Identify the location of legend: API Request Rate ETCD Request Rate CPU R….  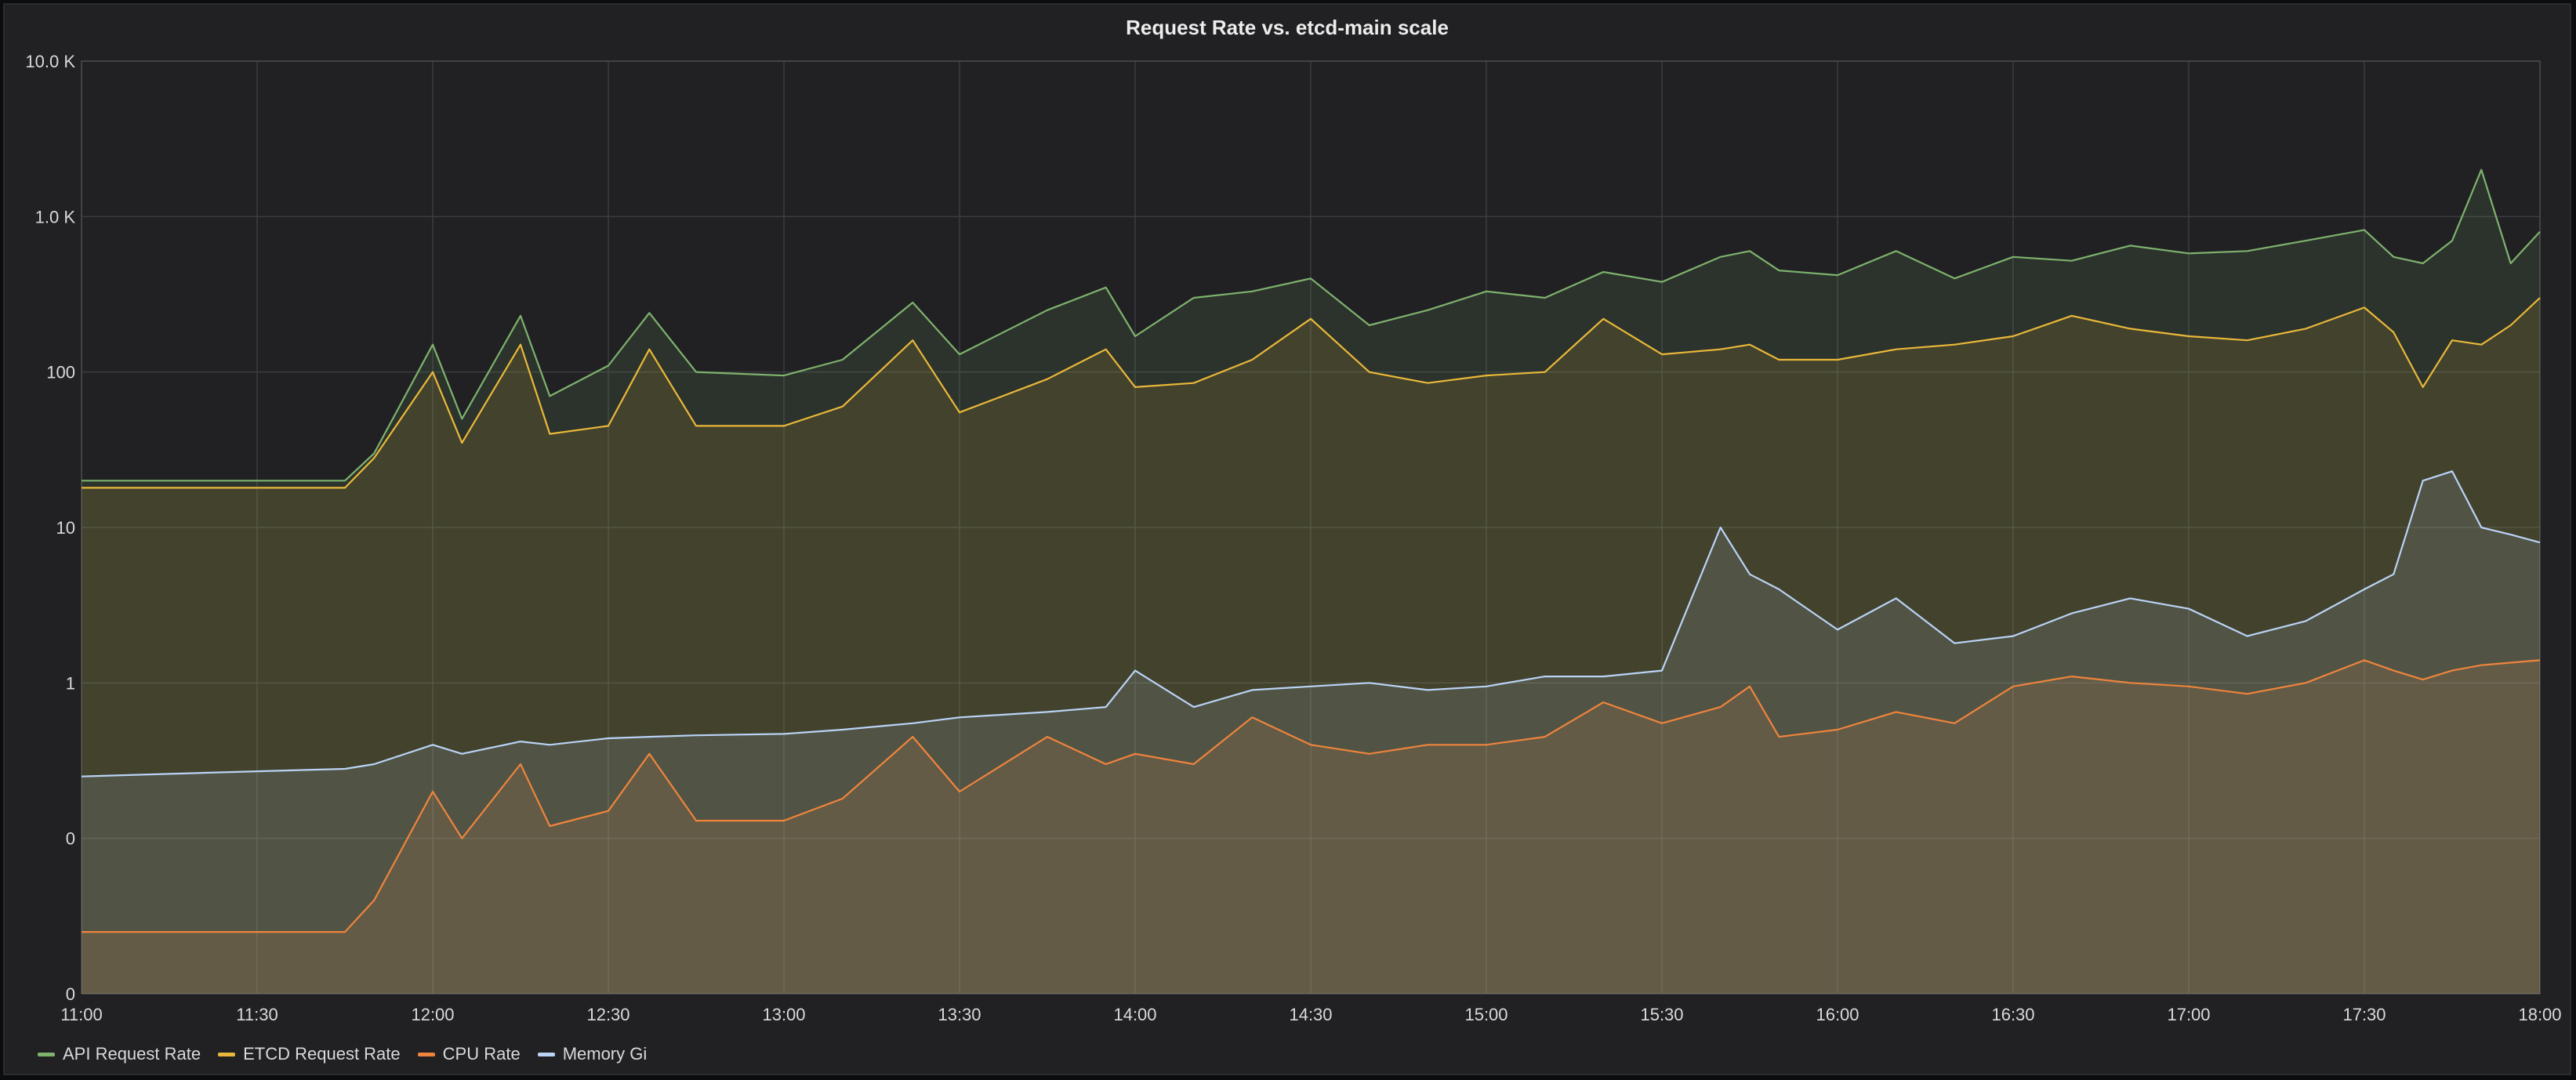
(343, 1054).